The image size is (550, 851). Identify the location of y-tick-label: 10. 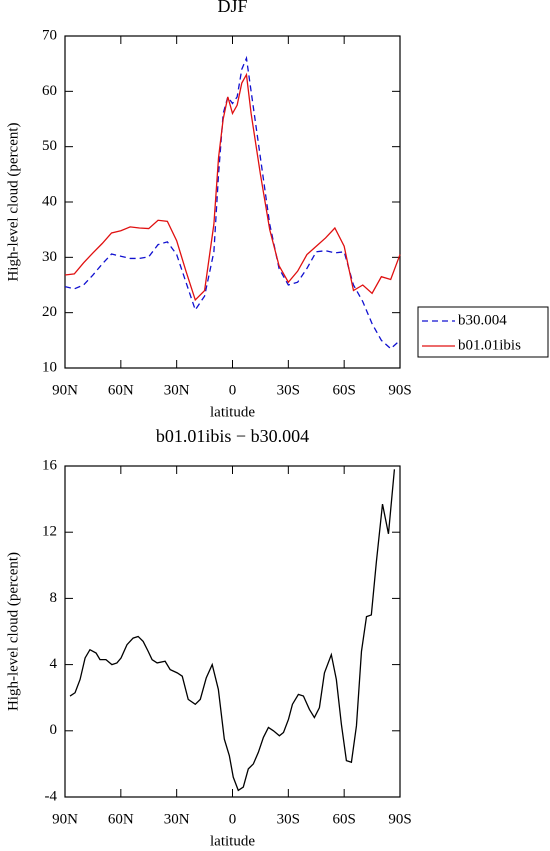
(49, 367).